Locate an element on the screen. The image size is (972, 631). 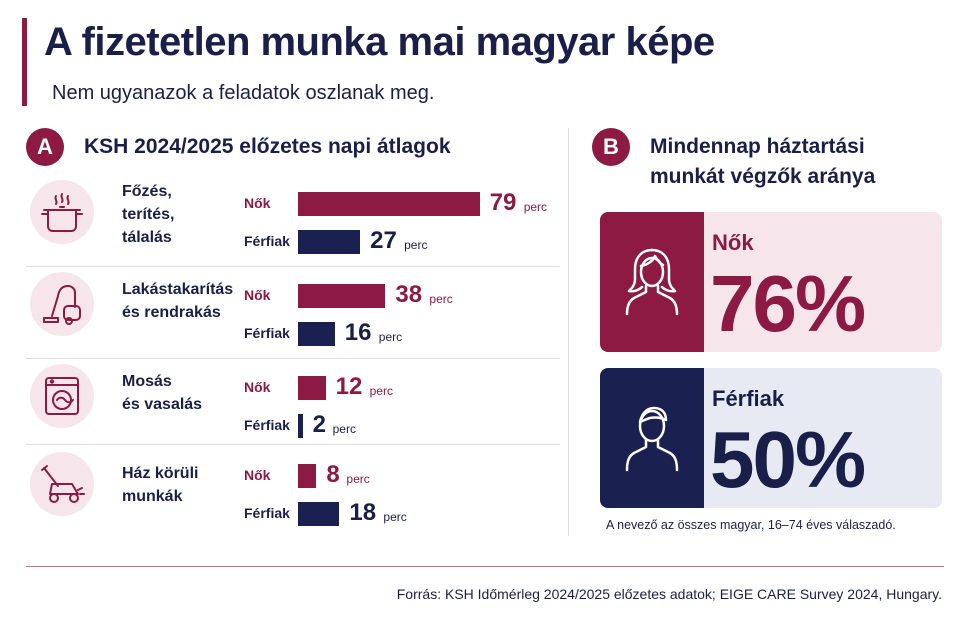
category-label-line: és rendrakás is located at coordinates (171, 312).